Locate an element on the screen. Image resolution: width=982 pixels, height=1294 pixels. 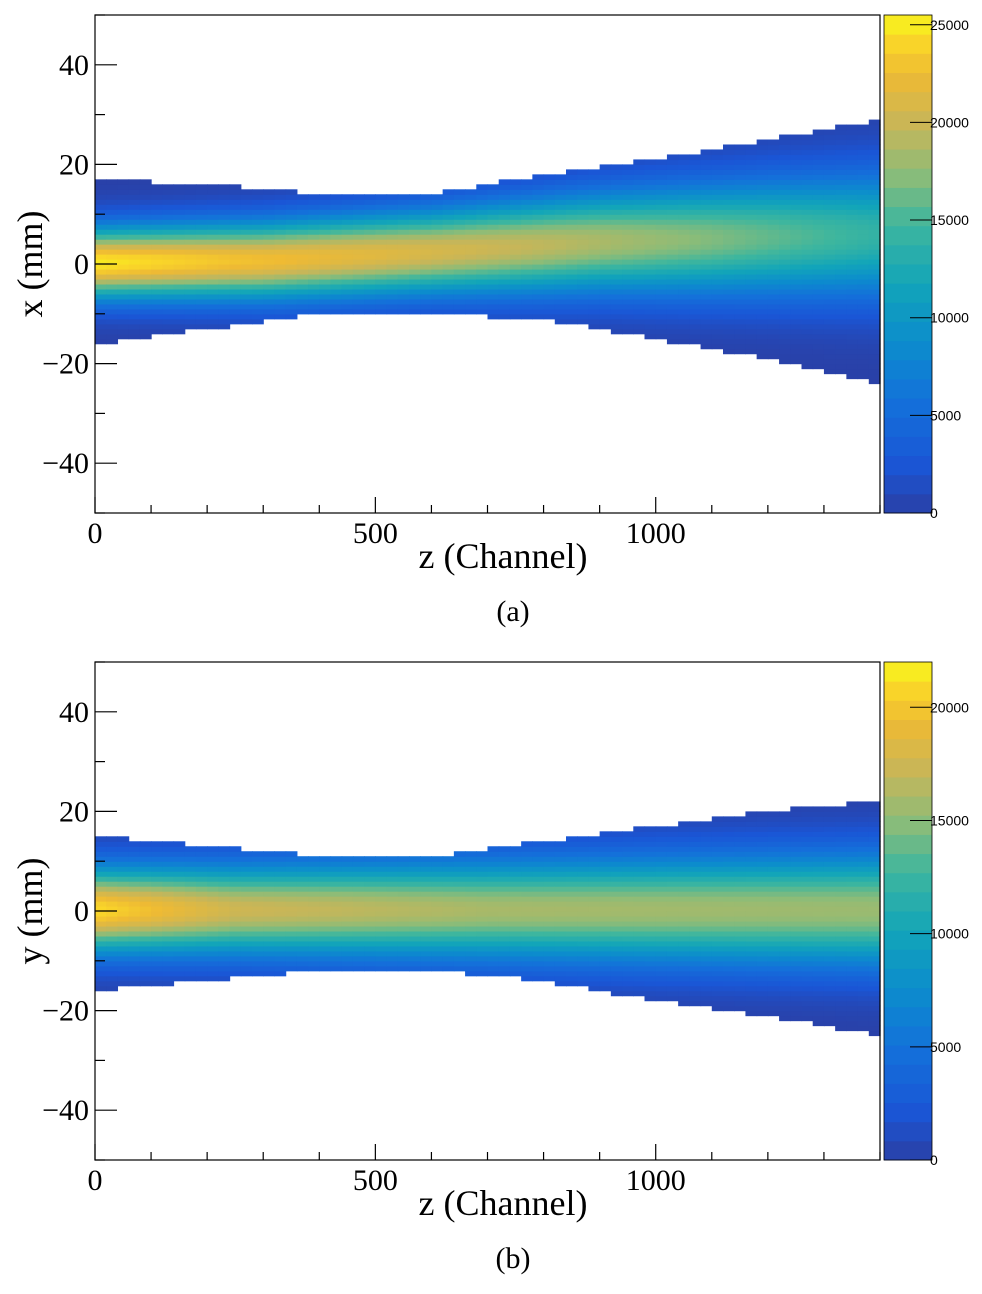
colorbar-tick-label: 10000 is located at coordinates (949, 318).